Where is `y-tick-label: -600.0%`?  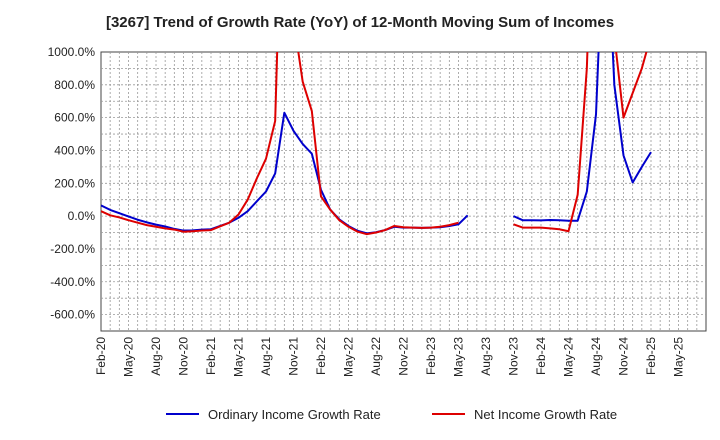
y-tick-label: -600.0% is located at coordinates (72, 315).